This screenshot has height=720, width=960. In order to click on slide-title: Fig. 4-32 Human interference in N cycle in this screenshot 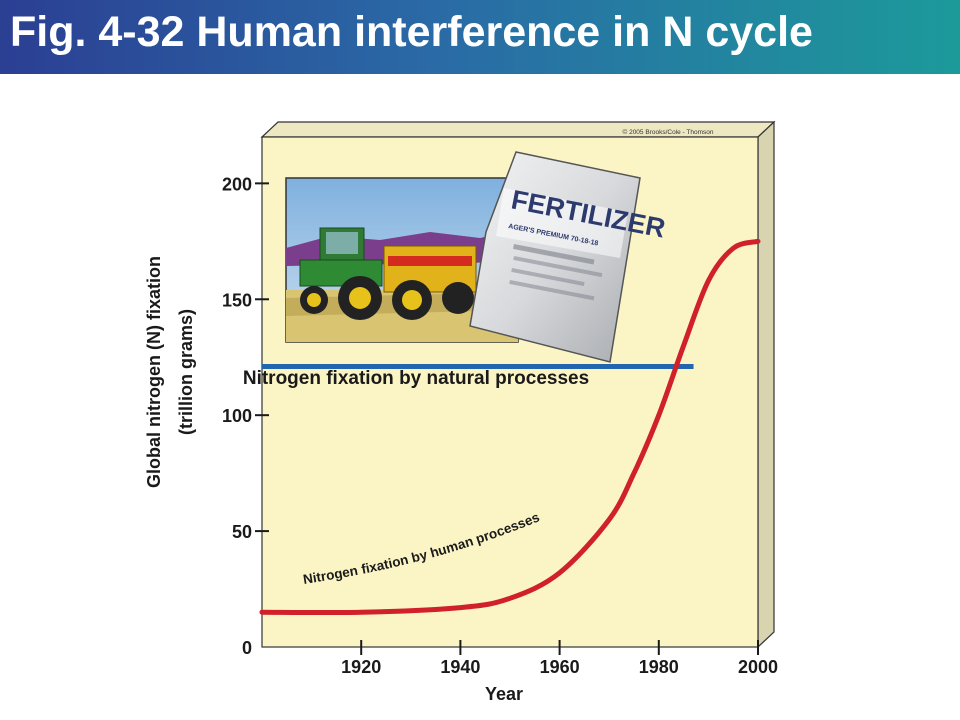, I will do `click(411, 32)`.